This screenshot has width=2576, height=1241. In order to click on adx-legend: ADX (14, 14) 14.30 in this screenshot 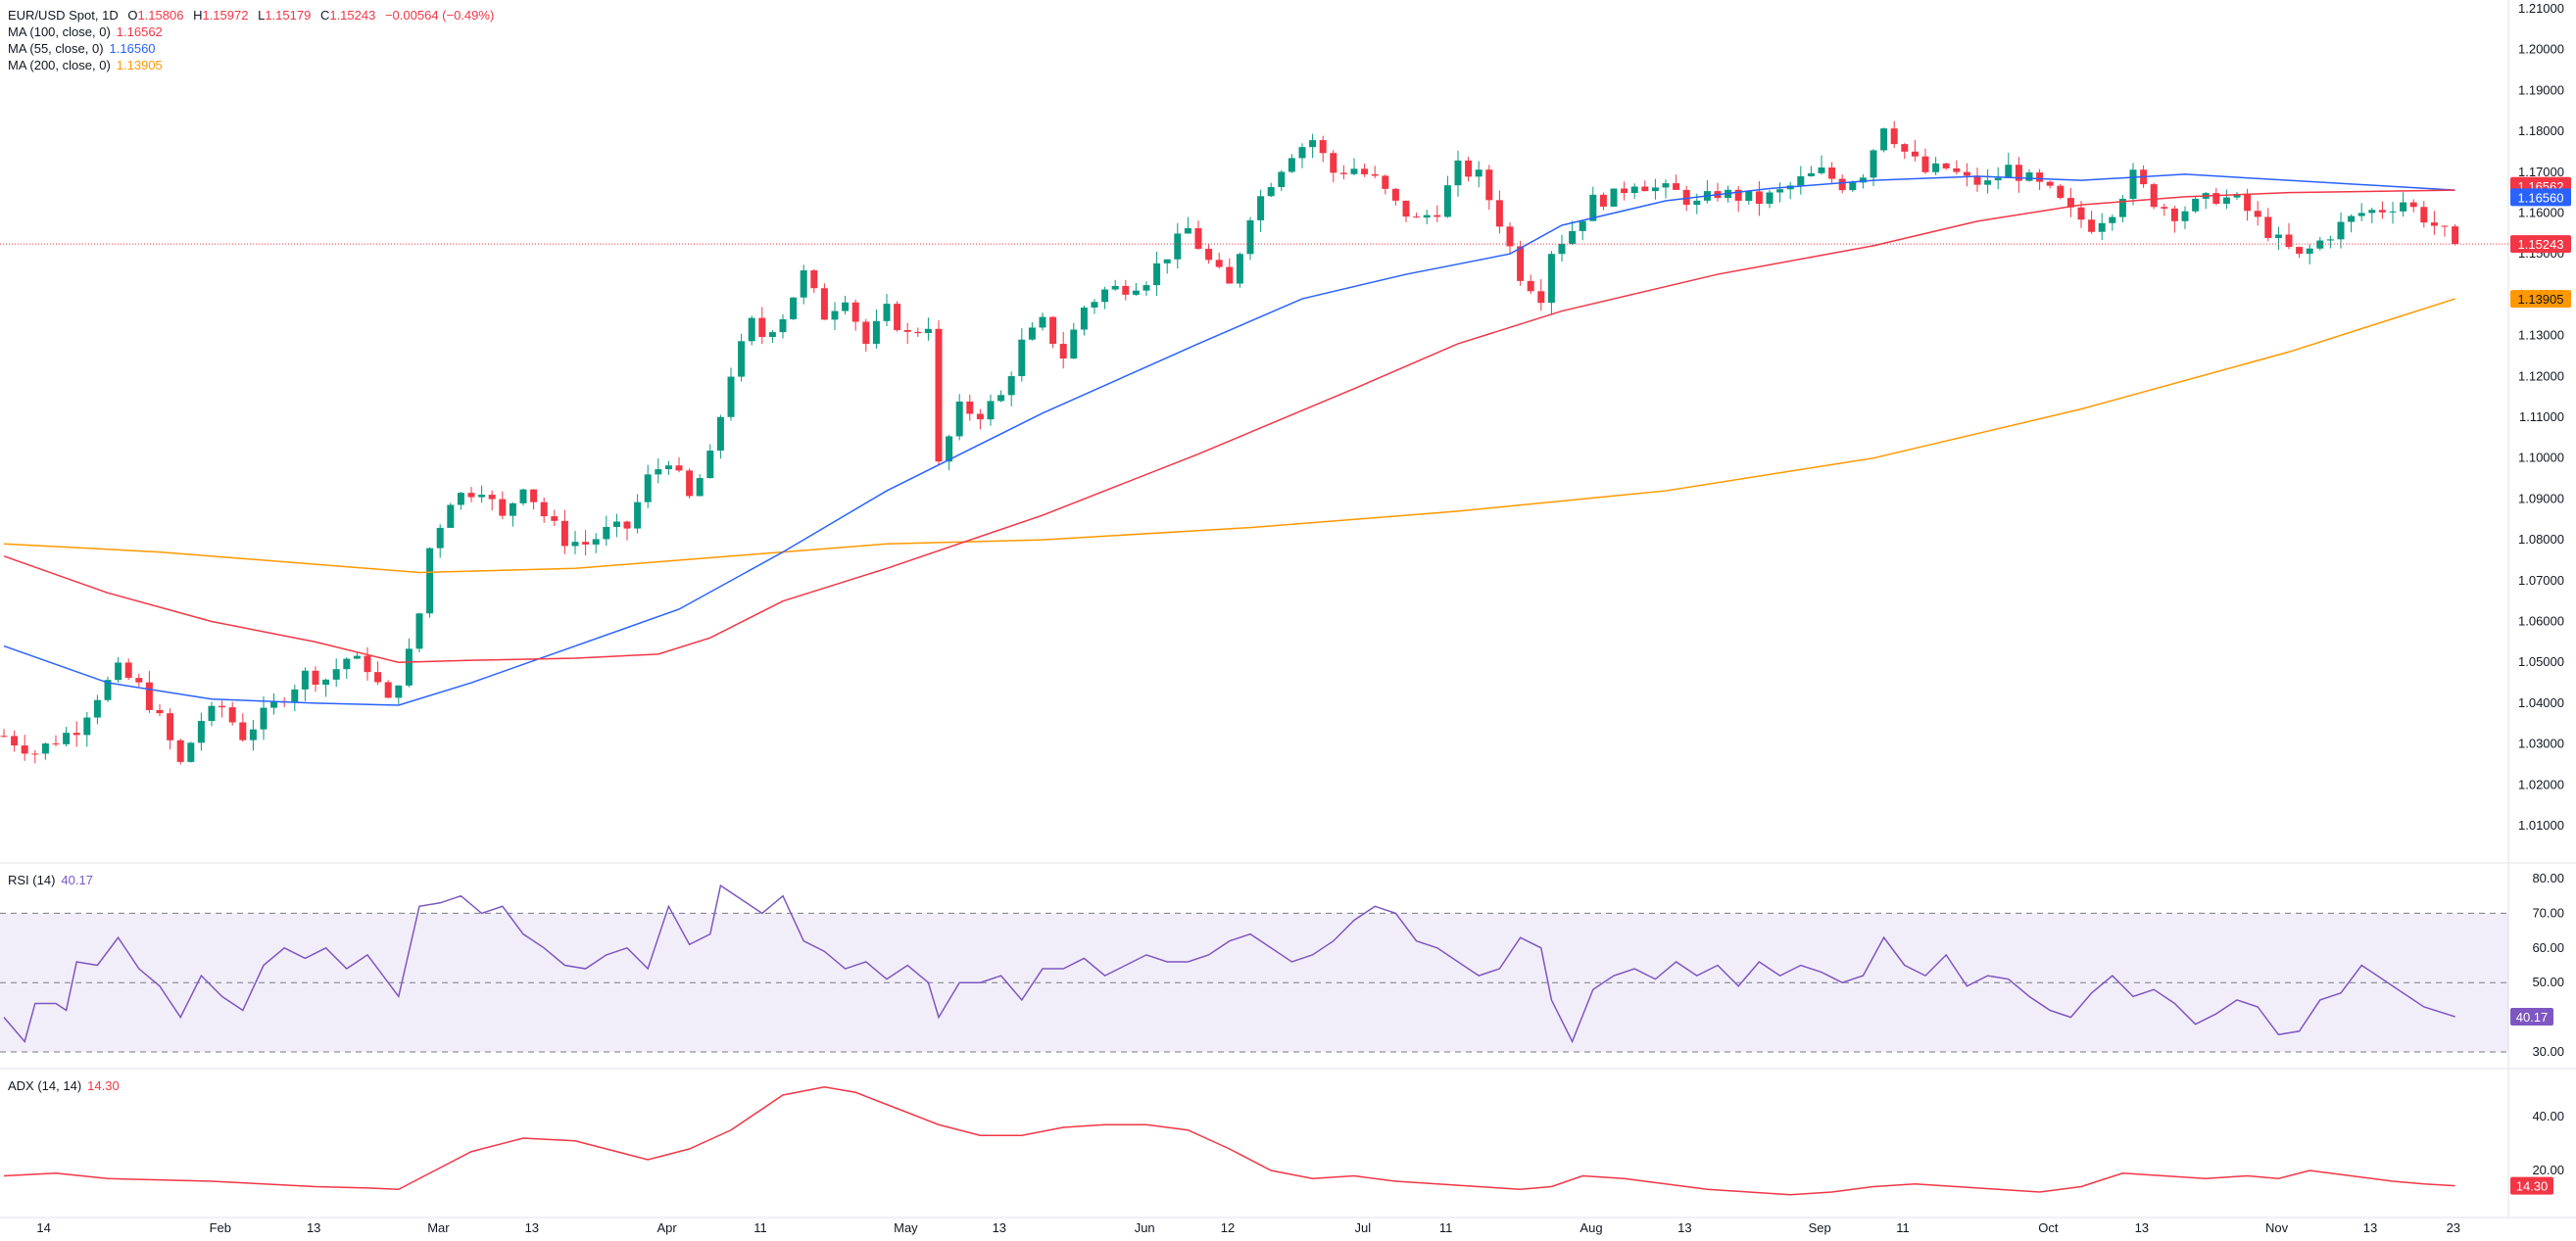, I will do `click(66, 1086)`.